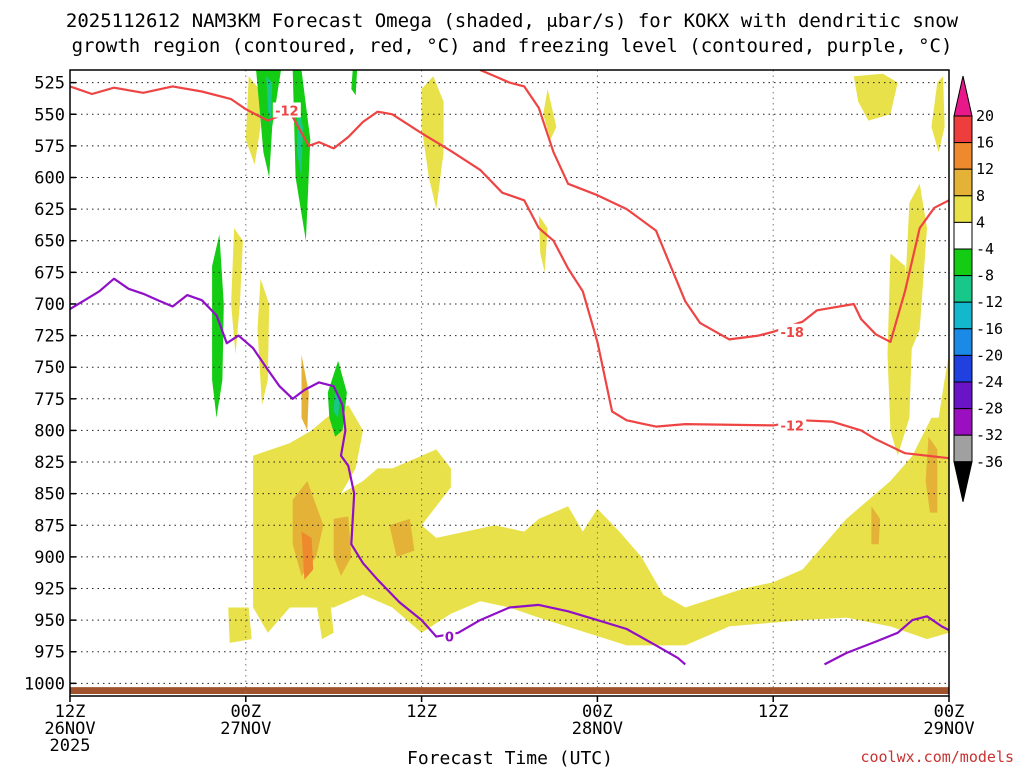  Describe the element at coordinates (49, 431) in the screenshot. I see `y-tick-label-800: 800` at that location.